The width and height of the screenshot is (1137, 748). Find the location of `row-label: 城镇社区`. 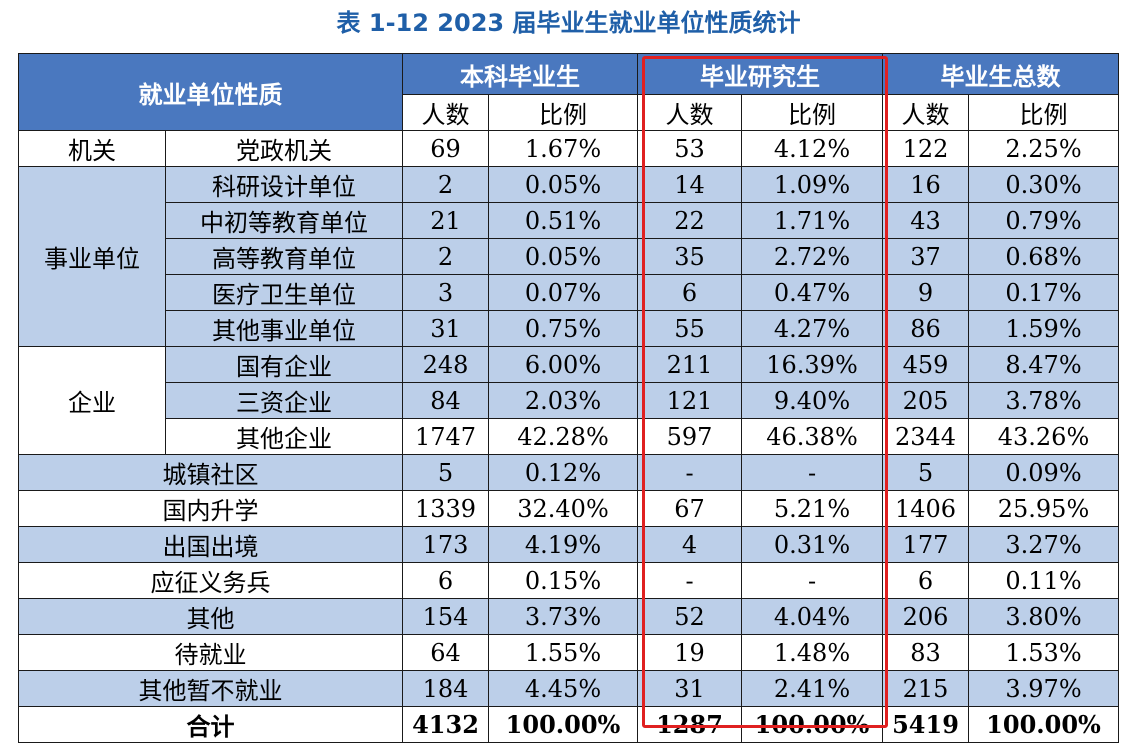

row-label: 城镇社区 is located at coordinates (210, 472).